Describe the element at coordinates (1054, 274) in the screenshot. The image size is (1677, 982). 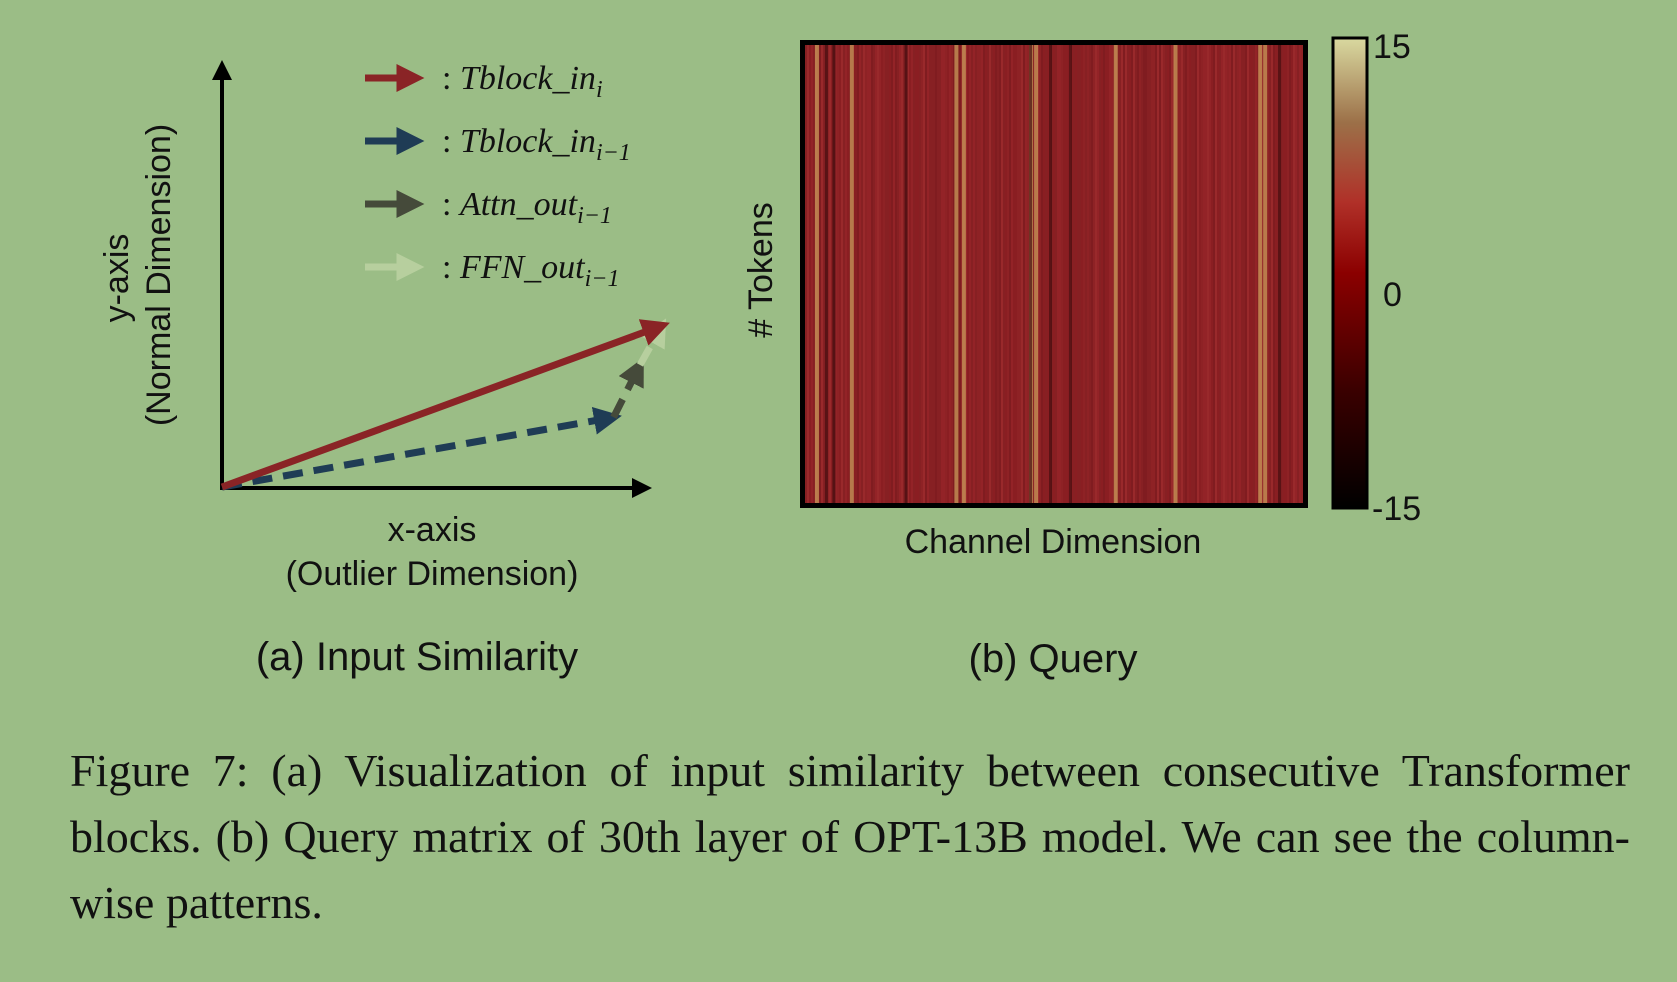
I see `heatmap-border` at that location.